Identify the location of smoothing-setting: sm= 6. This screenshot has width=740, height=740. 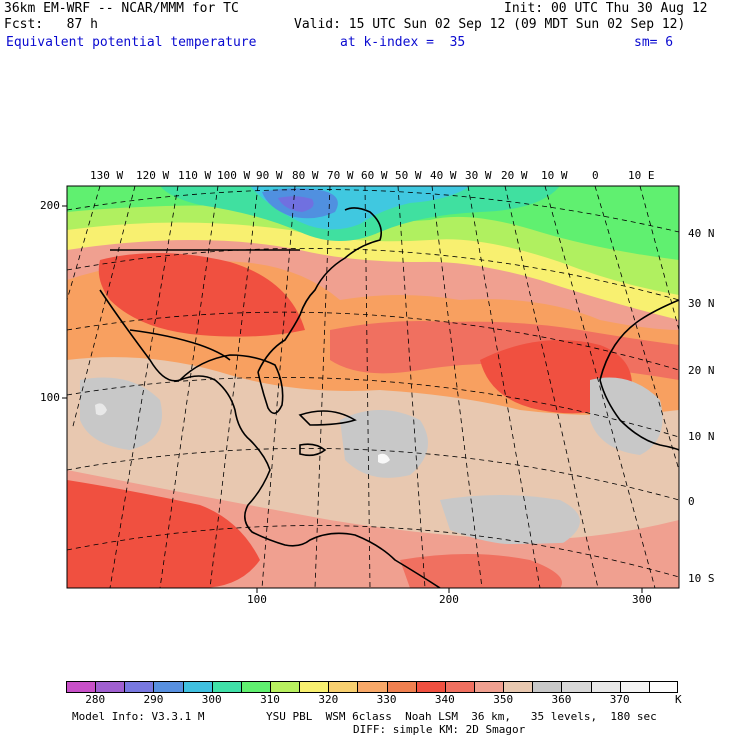
(654, 42).